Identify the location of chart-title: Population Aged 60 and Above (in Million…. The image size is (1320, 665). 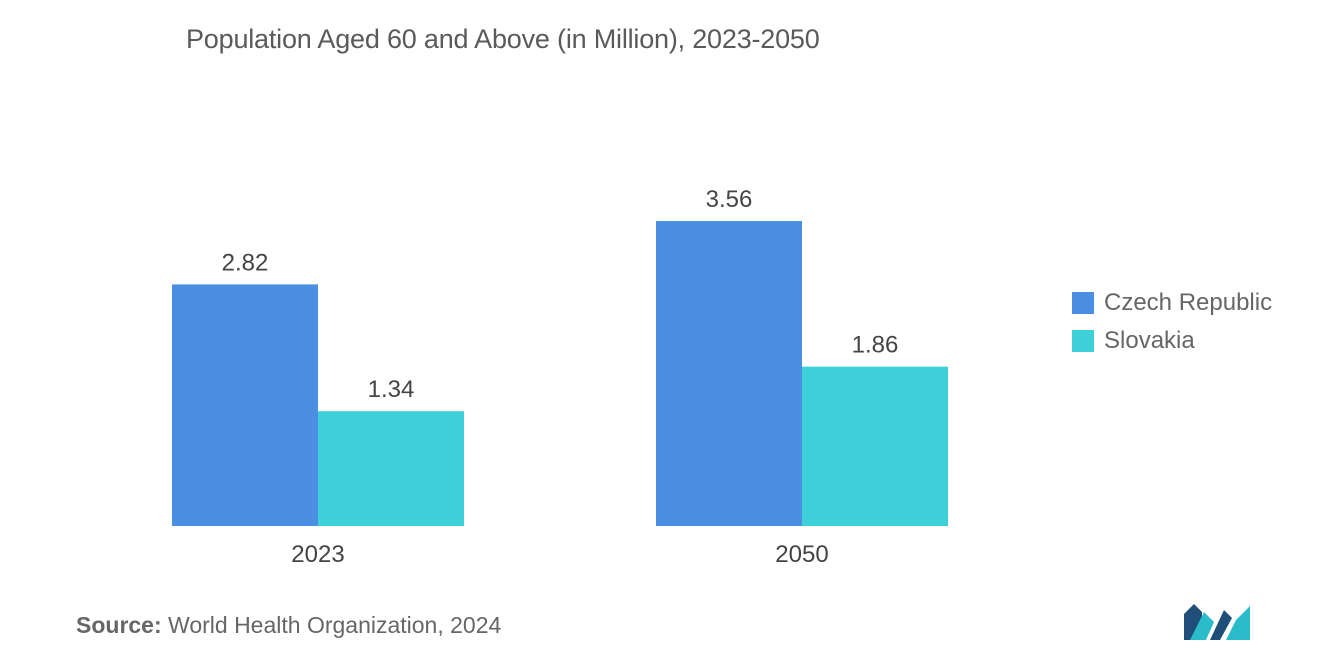
(503, 39).